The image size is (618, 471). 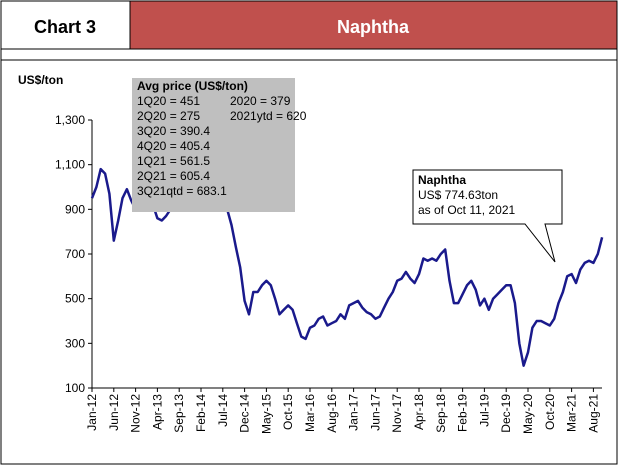 What do you see at coordinates (213, 145) in the screenshot?
I see `avg-box` at bounding box center [213, 145].